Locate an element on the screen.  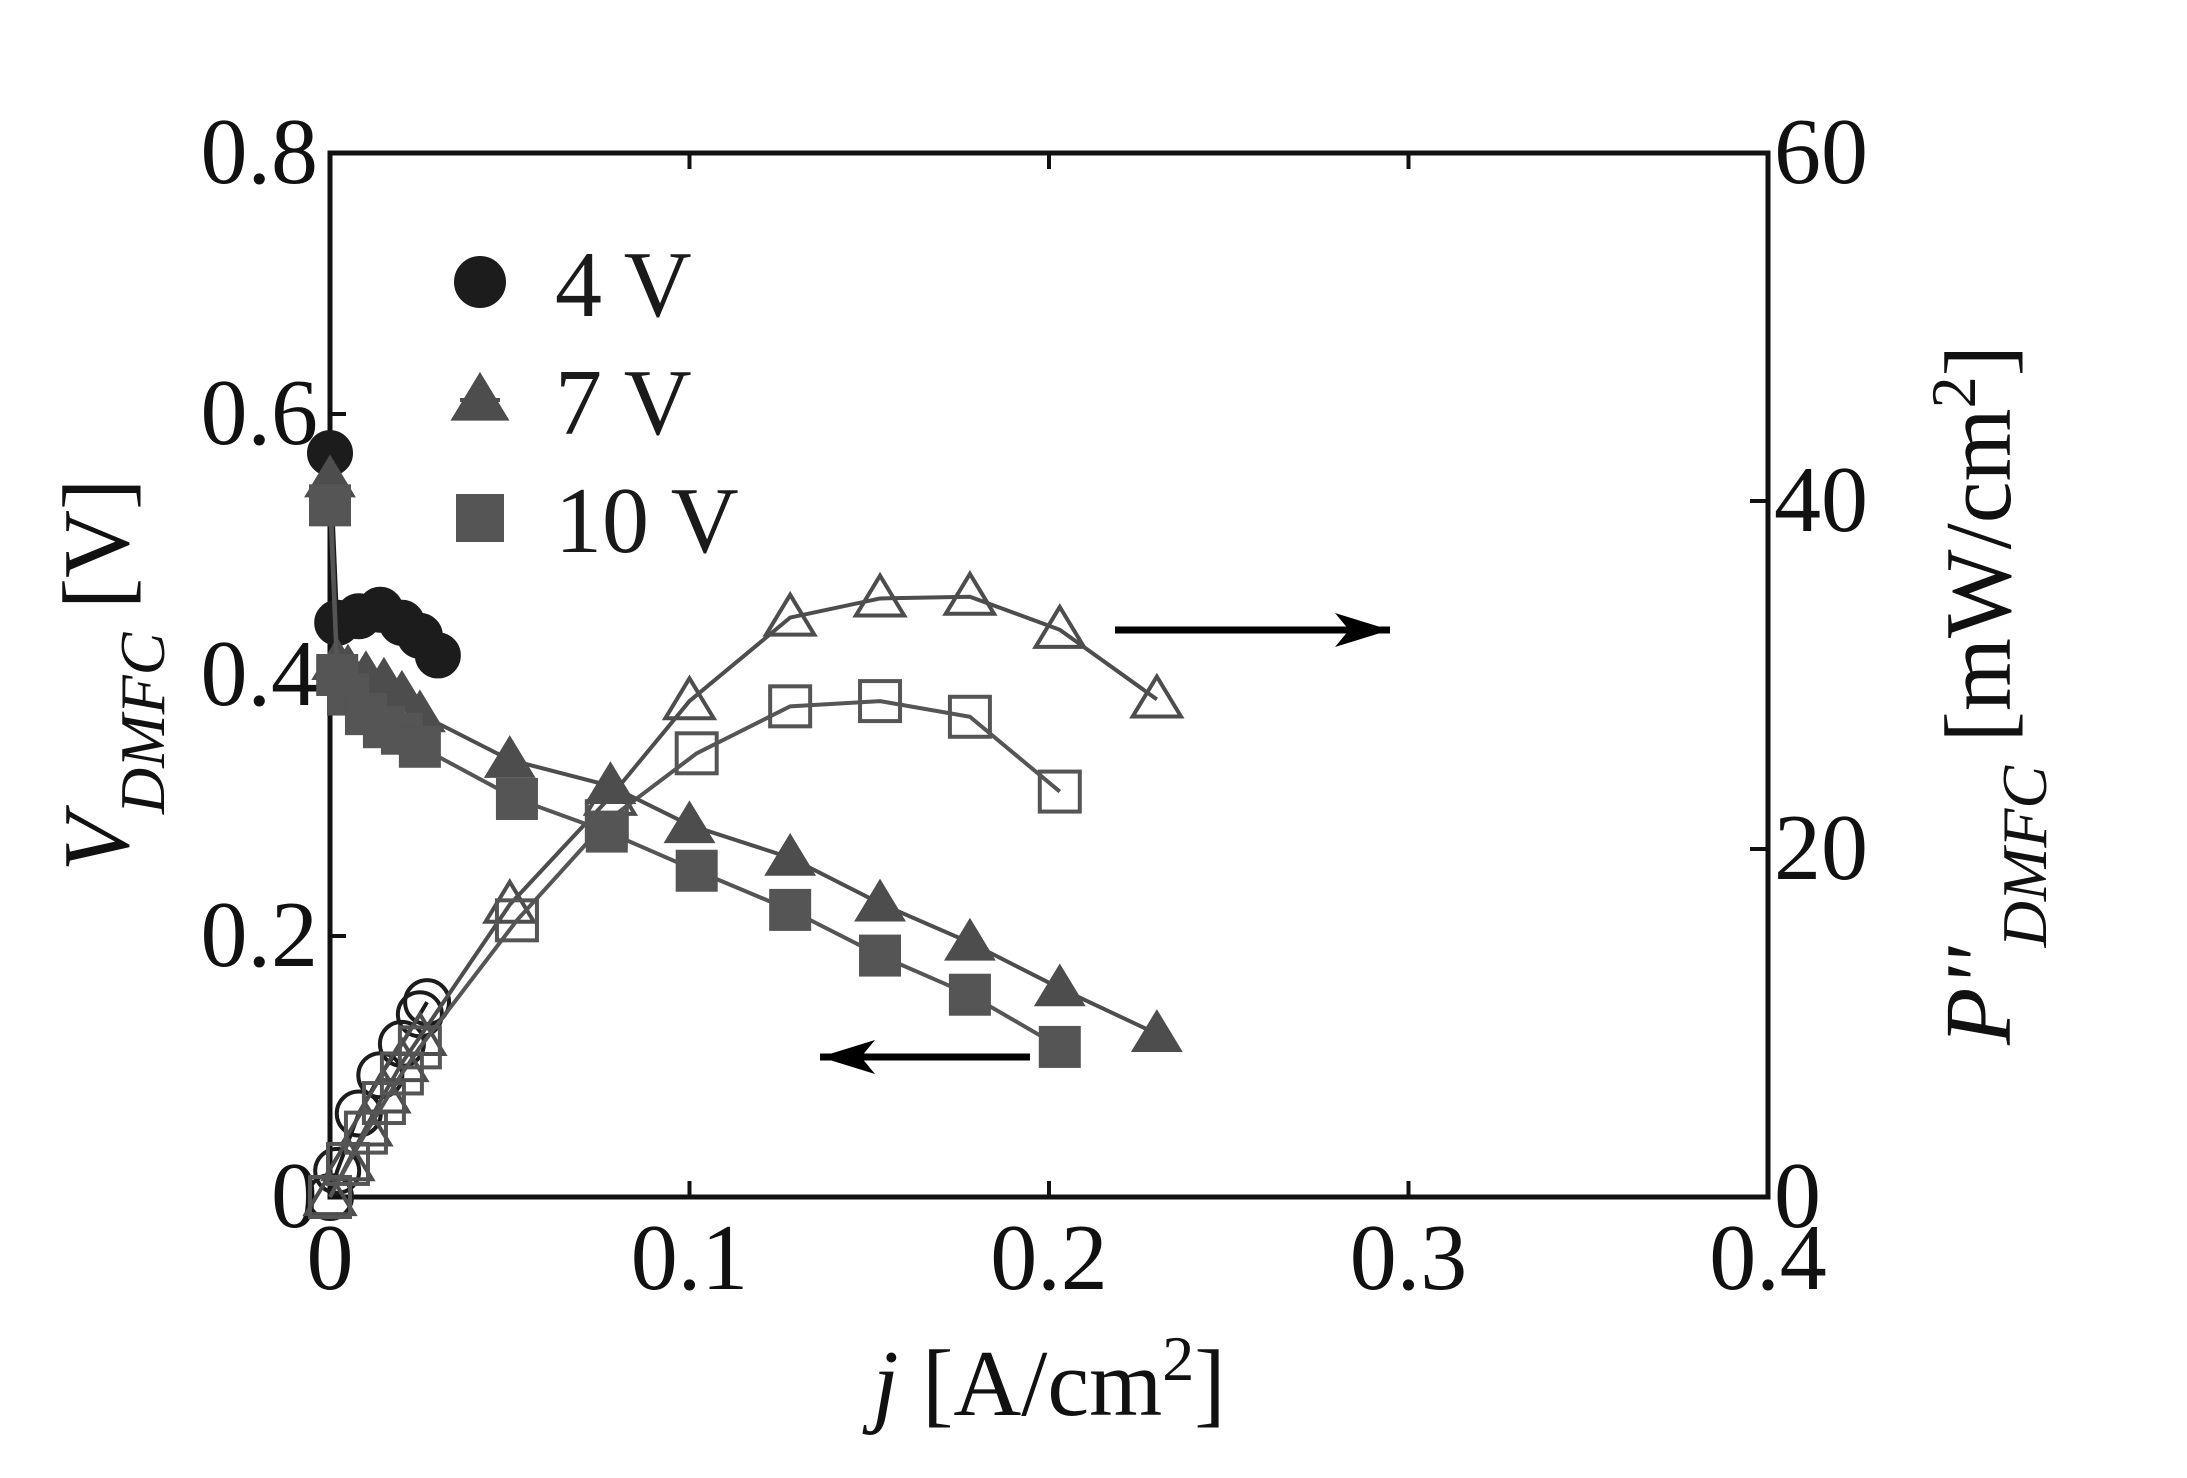
y-right-tick-label: 60 is located at coordinates (1821, 152).